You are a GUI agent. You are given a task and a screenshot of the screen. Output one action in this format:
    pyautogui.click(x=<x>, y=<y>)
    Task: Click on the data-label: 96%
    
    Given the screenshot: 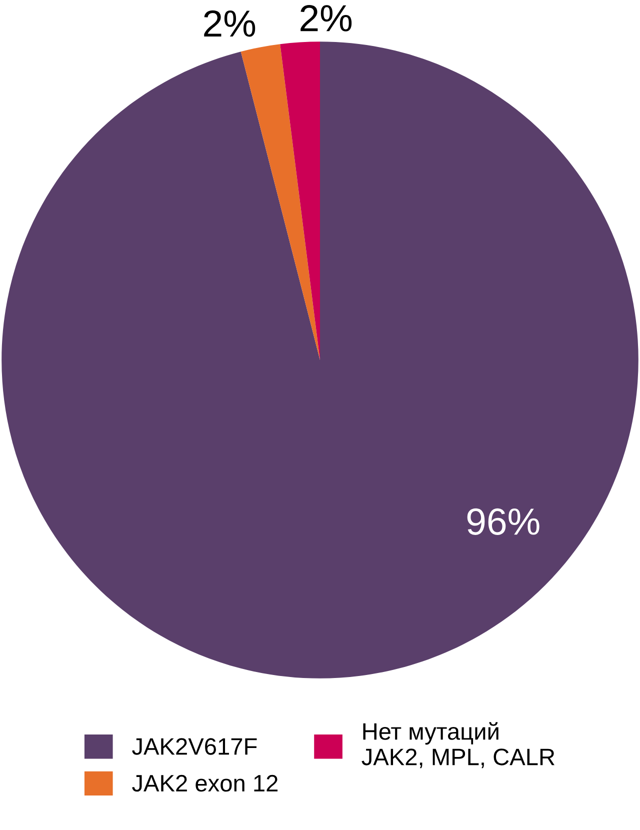 What is the action you would take?
    pyautogui.click(x=503, y=521)
    